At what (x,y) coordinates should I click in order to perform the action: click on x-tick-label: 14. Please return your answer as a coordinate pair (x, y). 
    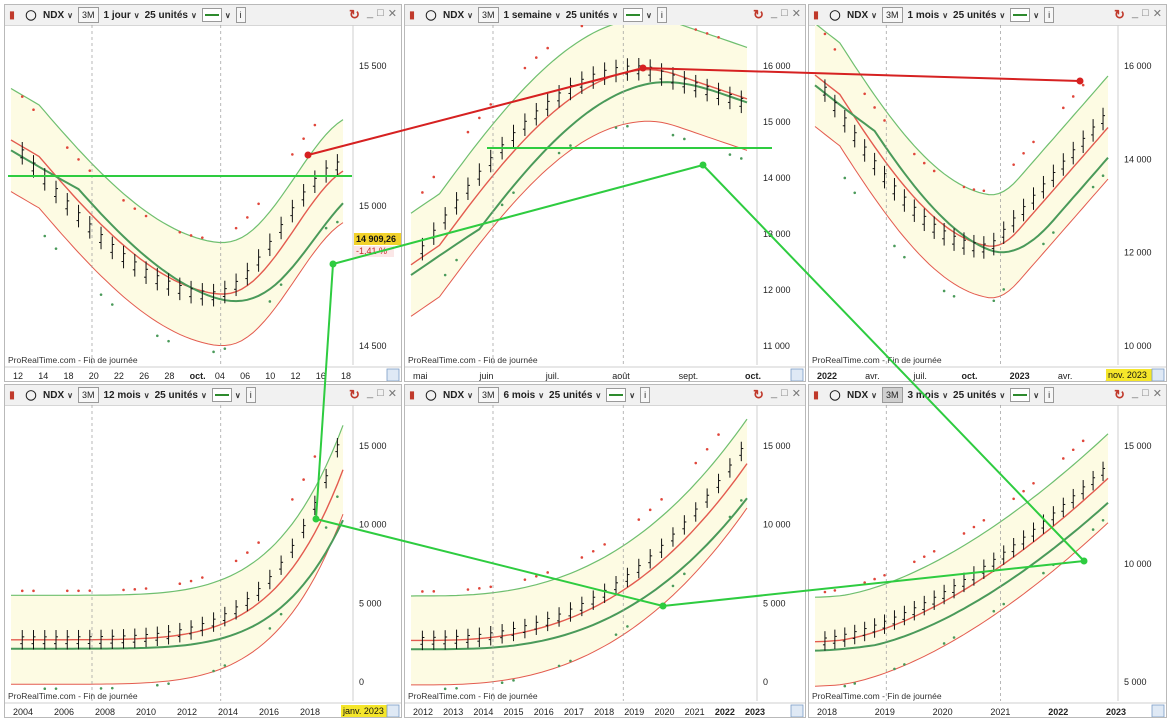
    Looking at the image, I should click on (43, 376).